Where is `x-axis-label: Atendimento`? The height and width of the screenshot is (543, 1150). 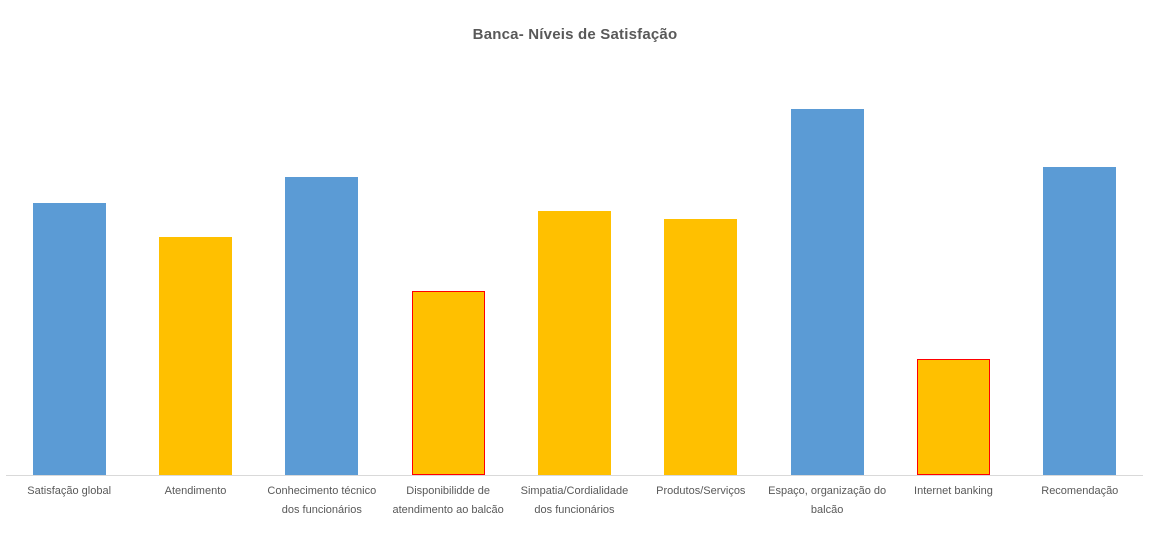
x-axis-label: Atendimento is located at coordinates (195, 491).